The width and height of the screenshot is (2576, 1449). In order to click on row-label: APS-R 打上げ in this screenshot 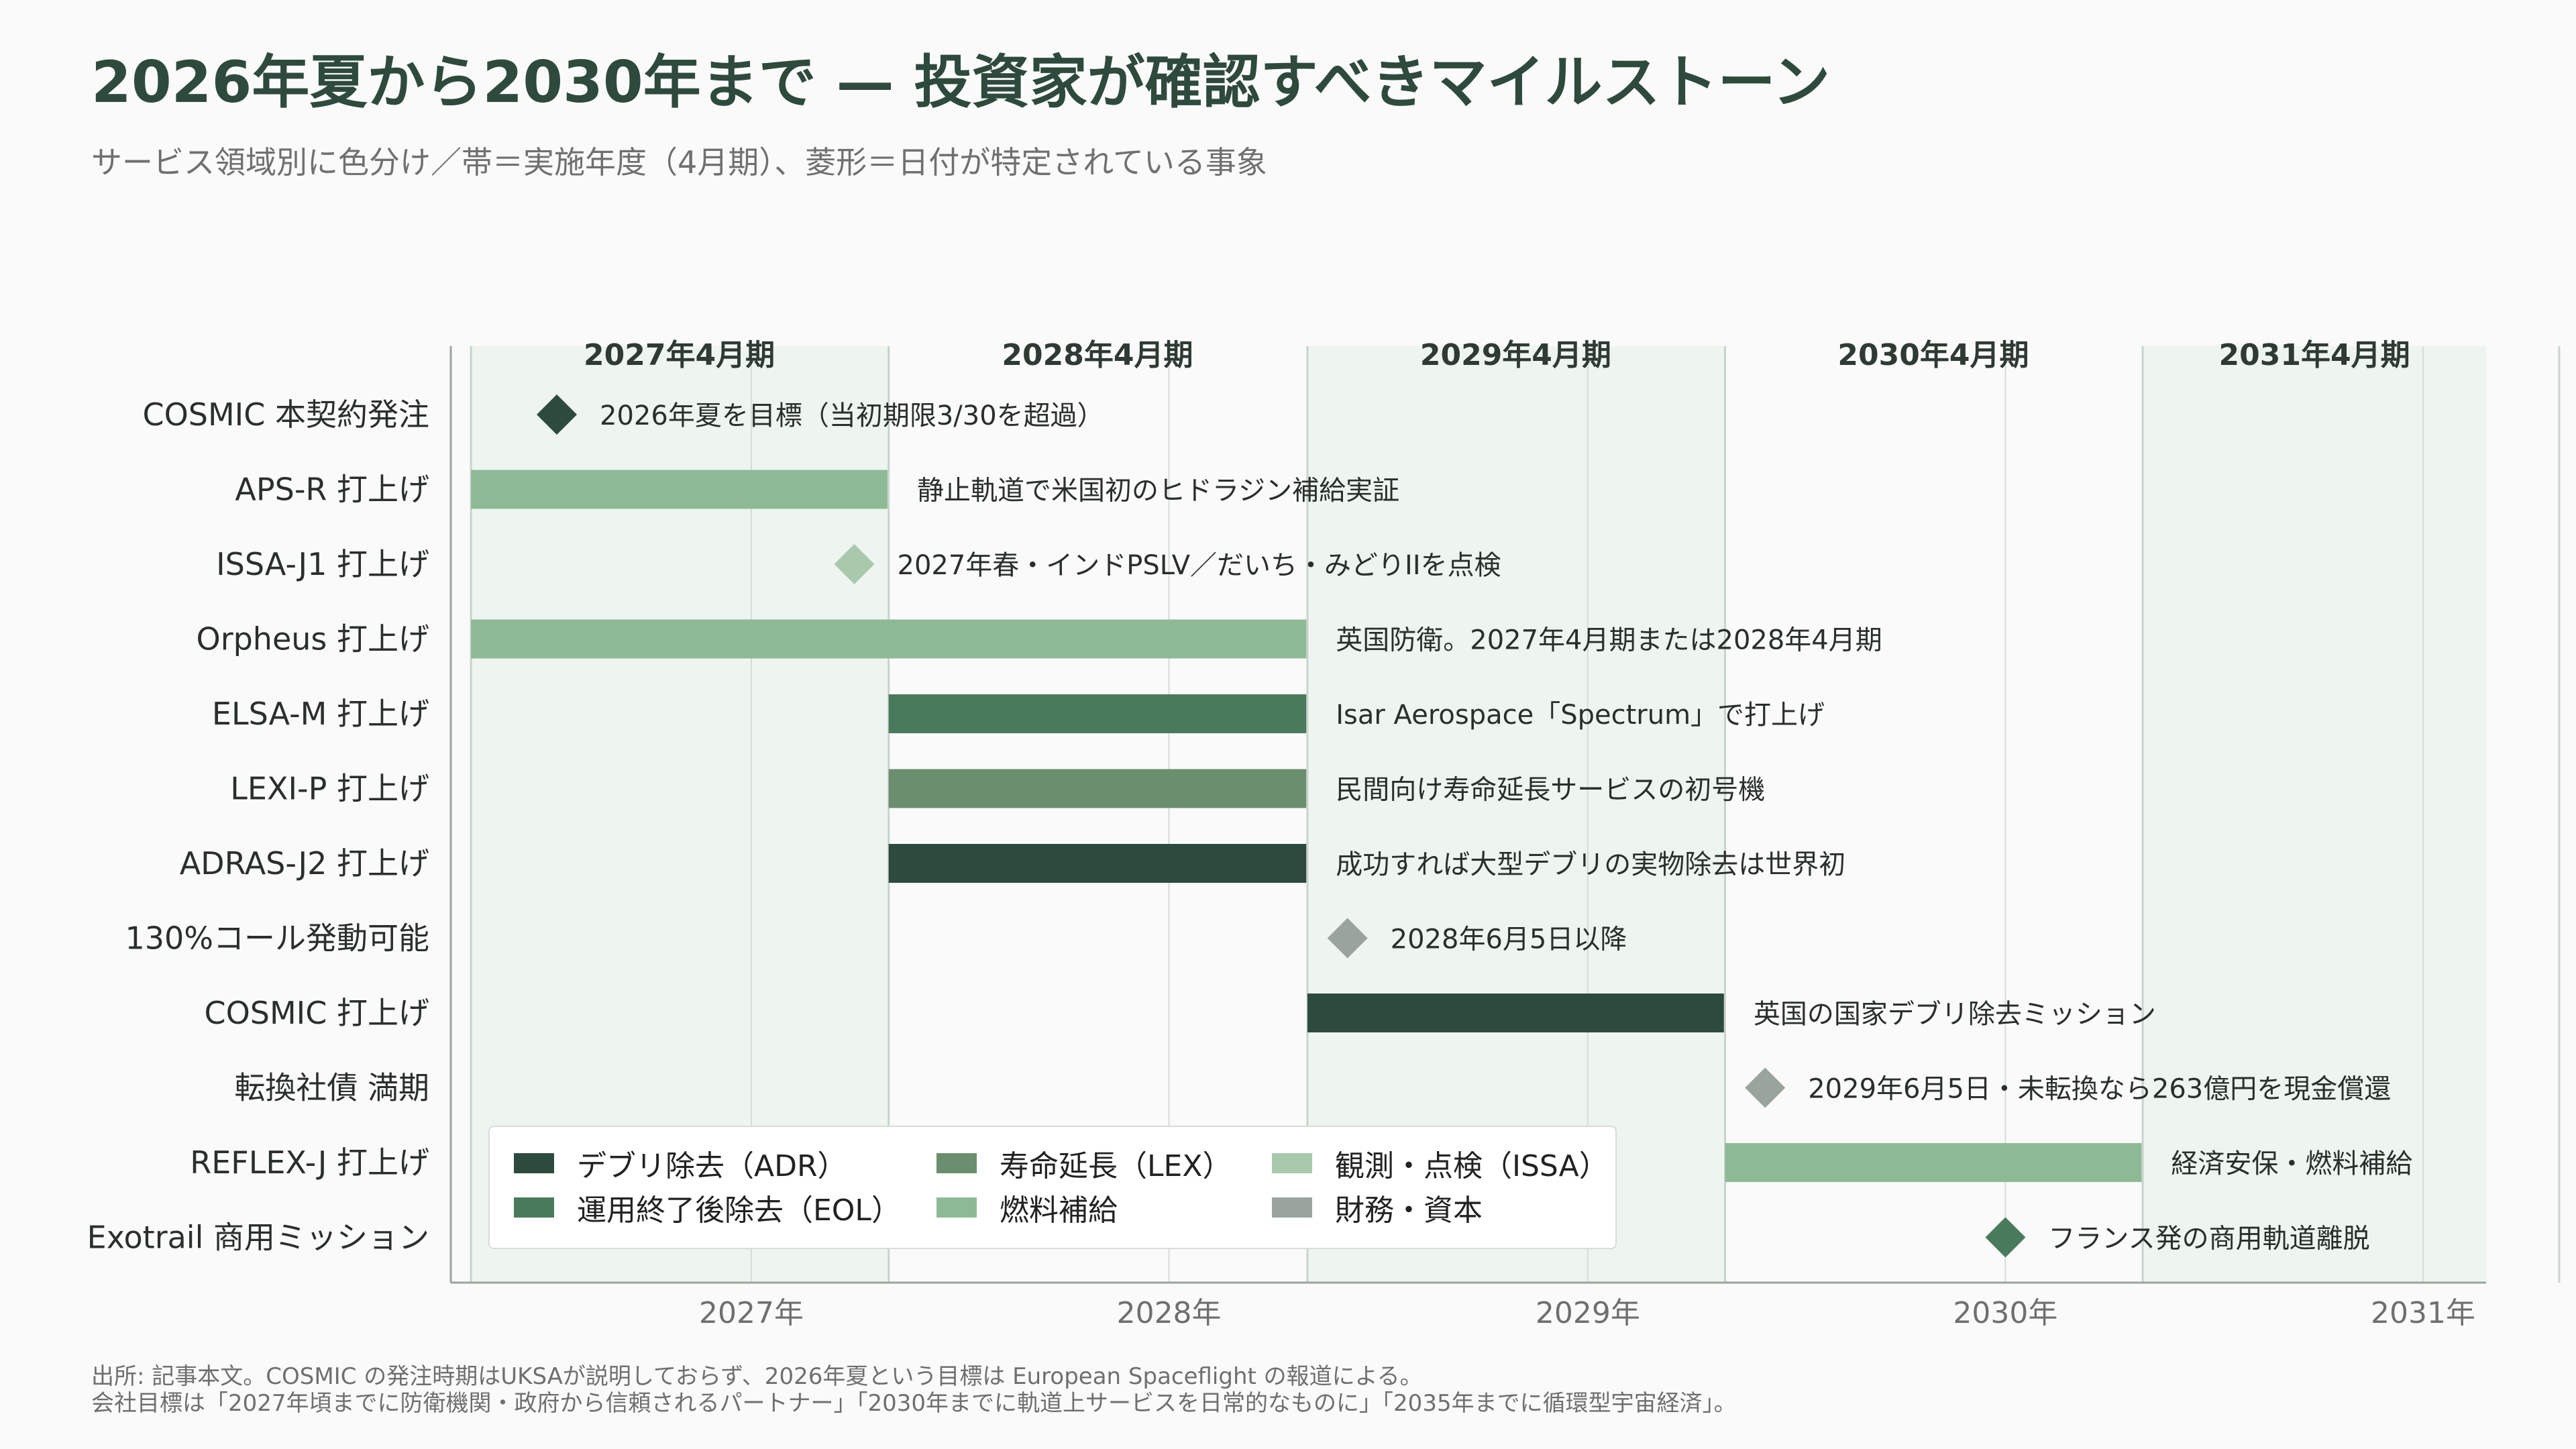, I will do `click(332, 490)`.